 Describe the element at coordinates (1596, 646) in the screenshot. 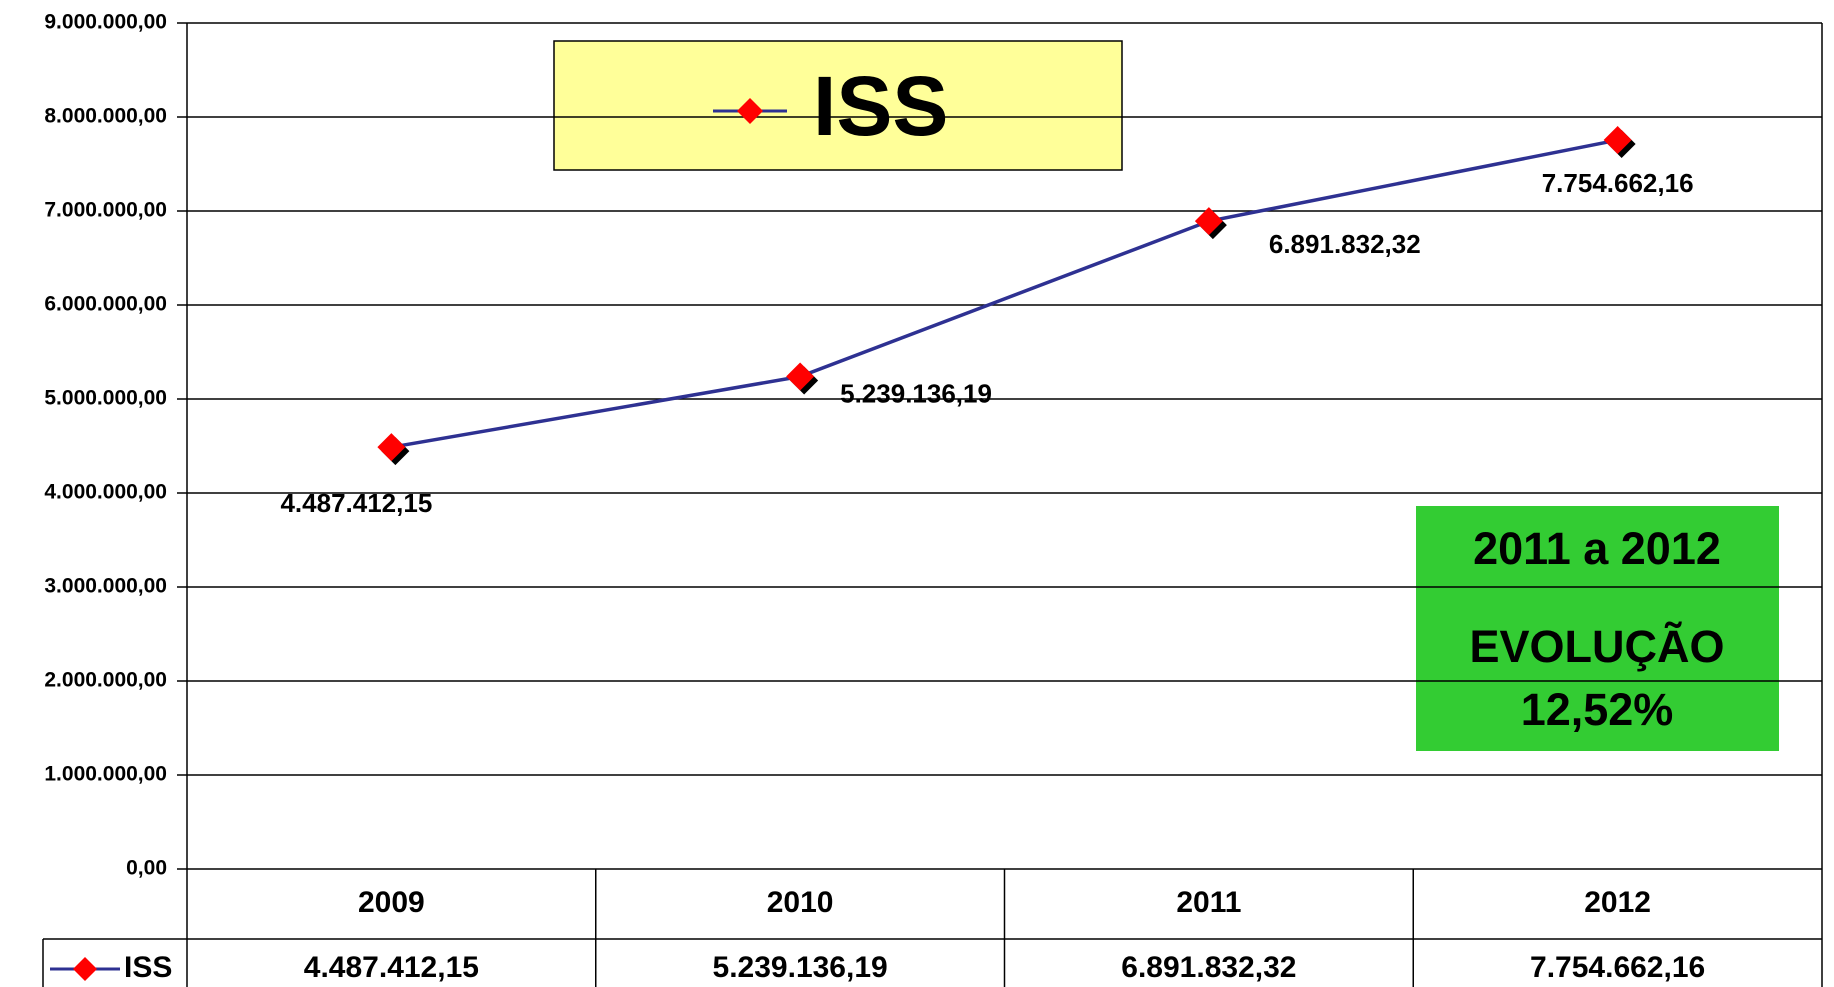

I see `annotation: EVOLUÇÃO` at that location.